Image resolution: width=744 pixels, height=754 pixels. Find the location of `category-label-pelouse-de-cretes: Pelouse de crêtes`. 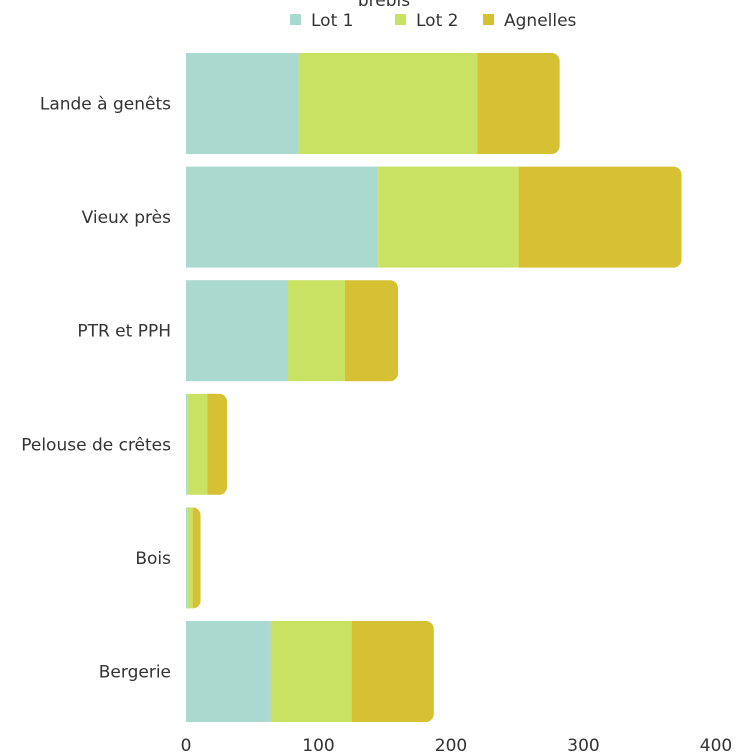

category-label-pelouse-de-cretes: Pelouse de crêtes is located at coordinates (96, 445).